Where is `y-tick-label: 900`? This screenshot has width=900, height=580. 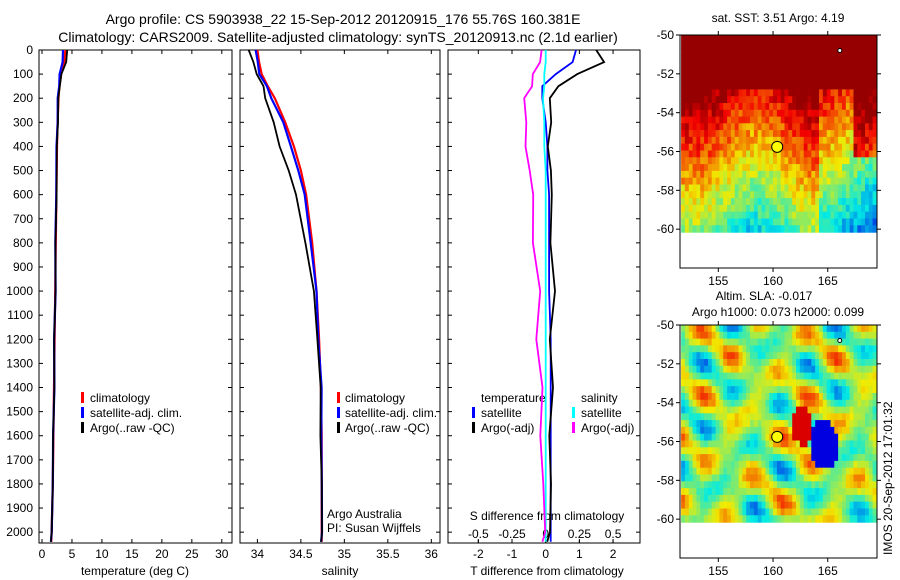 y-tick-label: 900 is located at coordinates (23, 267).